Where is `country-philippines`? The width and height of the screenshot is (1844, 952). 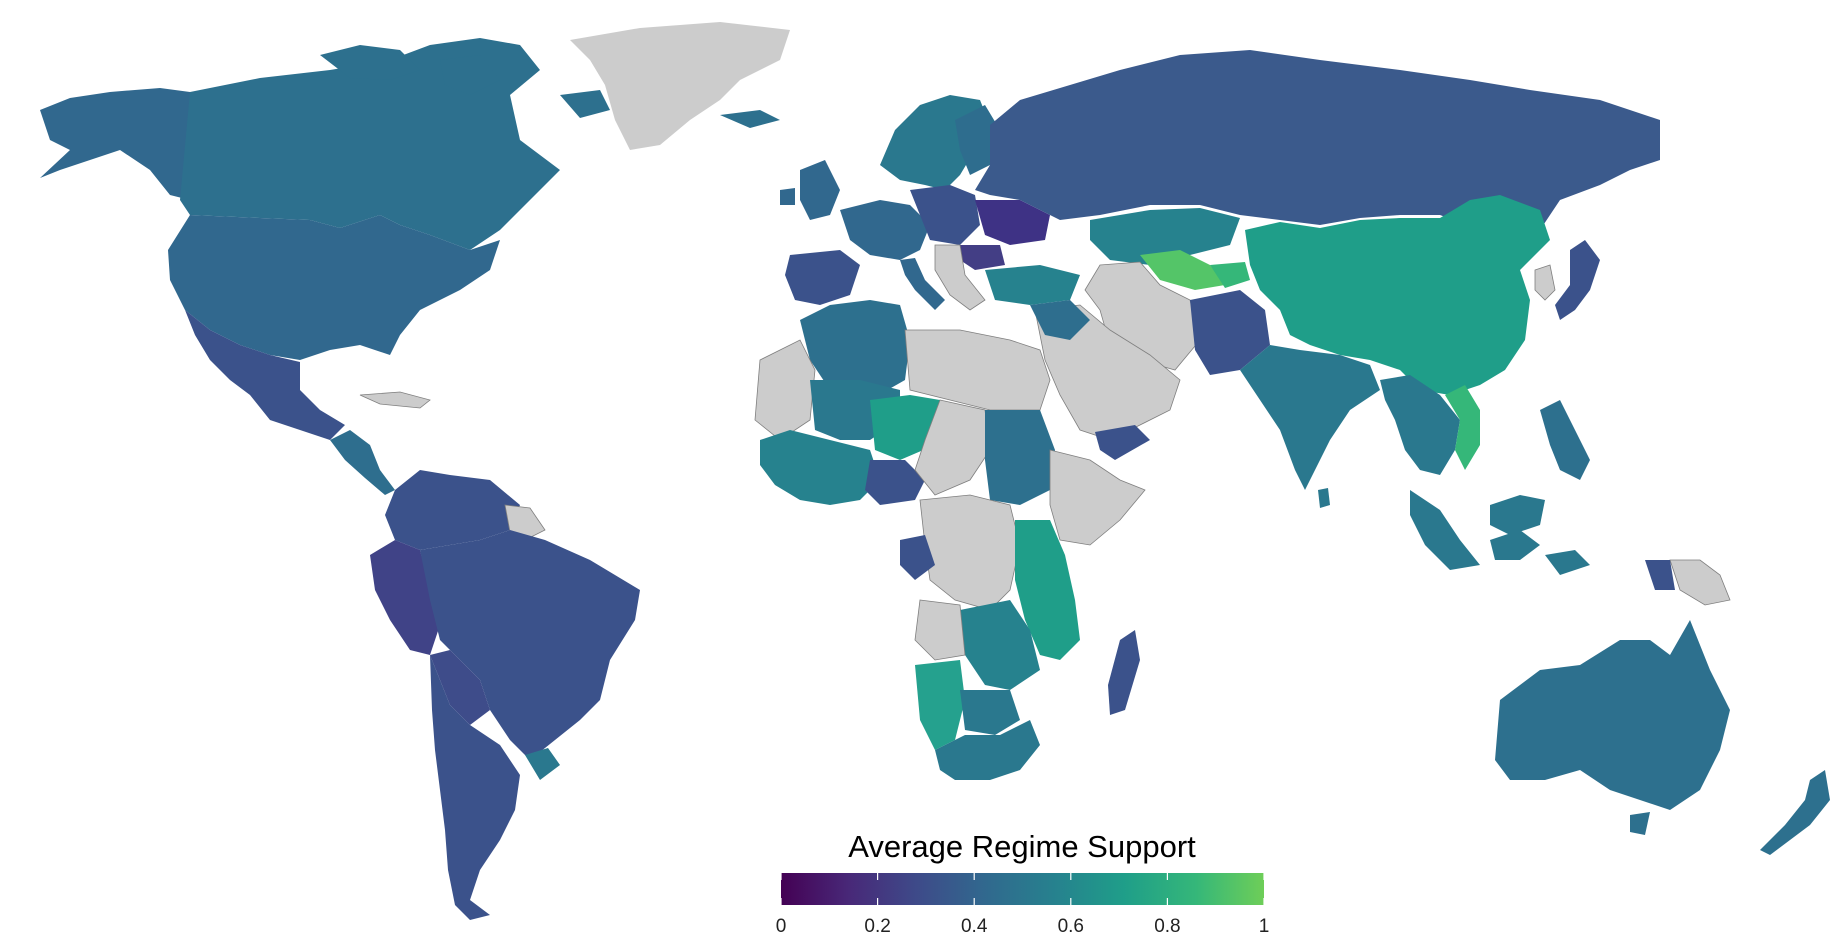 country-philippines is located at coordinates (1565, 440).